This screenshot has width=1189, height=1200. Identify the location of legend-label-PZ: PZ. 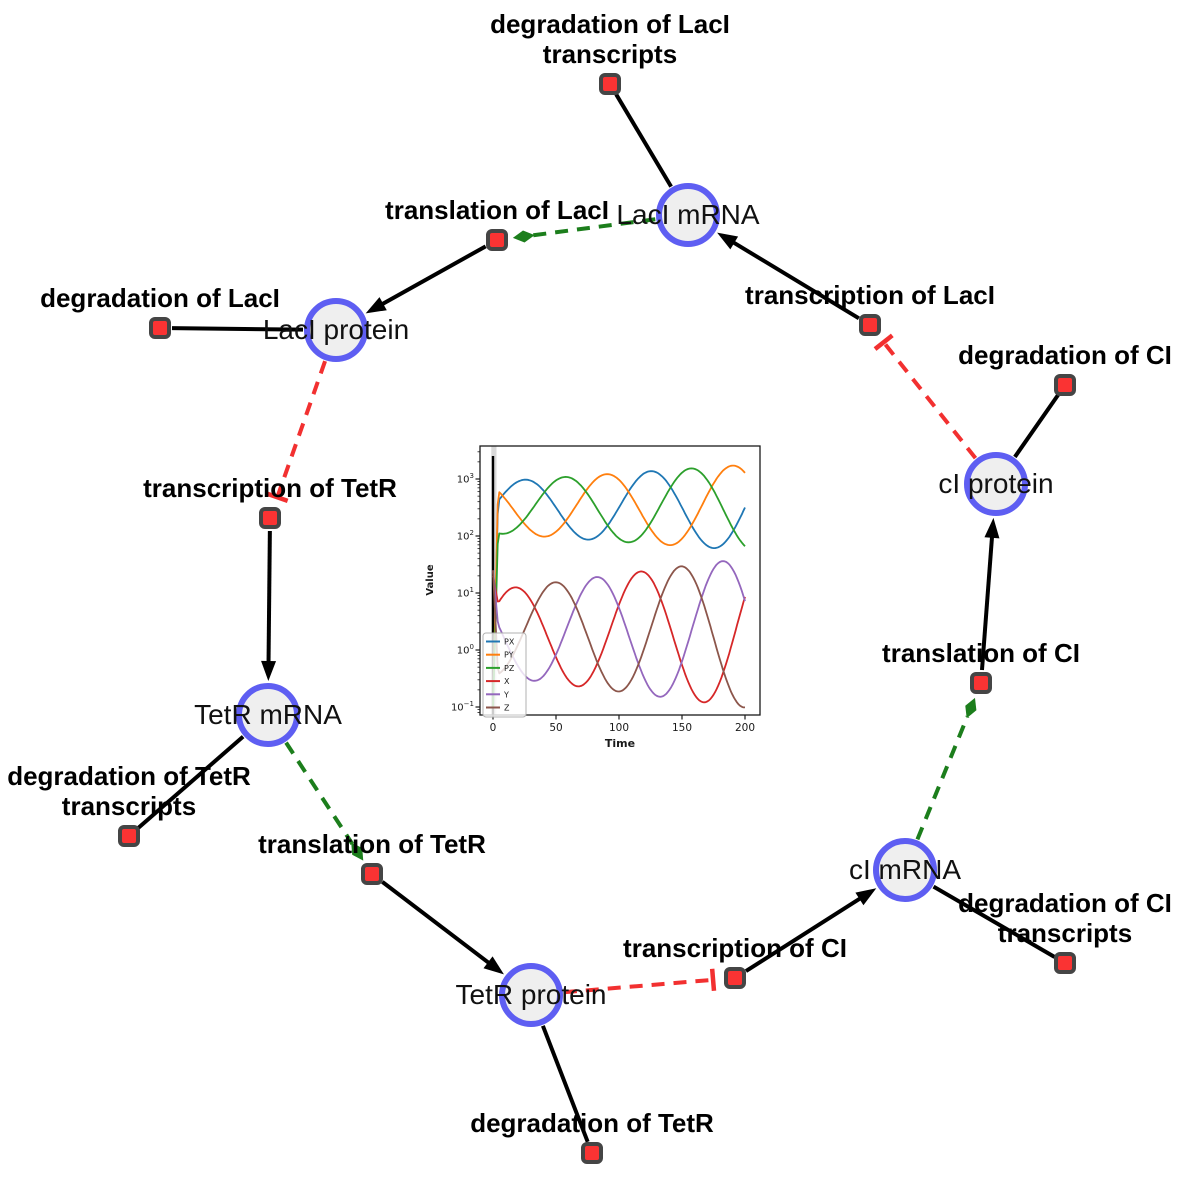
(509, 668).